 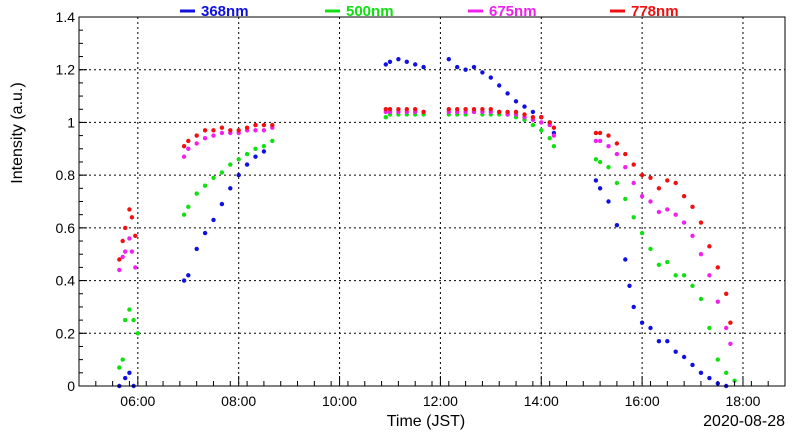 What do you see at coordinates (642, 401) in the screenshot?
I see `x-tick-label: 16:00` at bounding box center [642, 401].